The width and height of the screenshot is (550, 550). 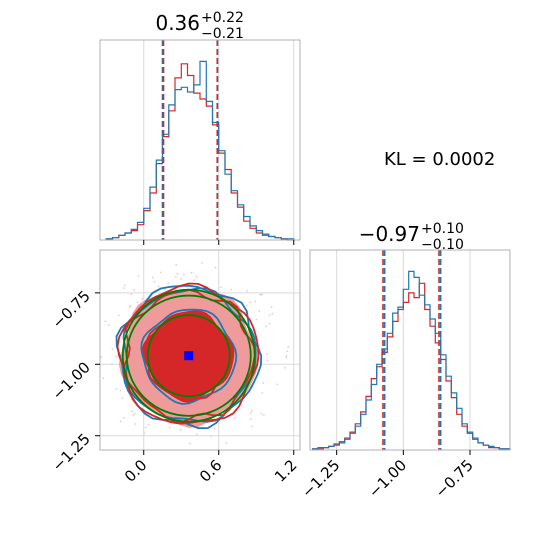 I want to click on histogram2-title-sup: +0.10, so click(x=442, y=229).